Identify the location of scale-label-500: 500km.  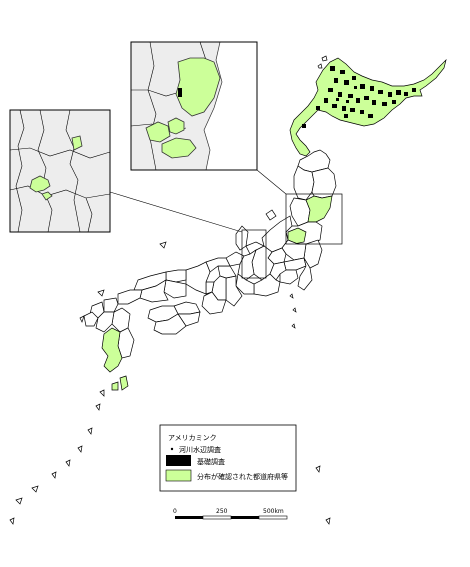
(273, 511).